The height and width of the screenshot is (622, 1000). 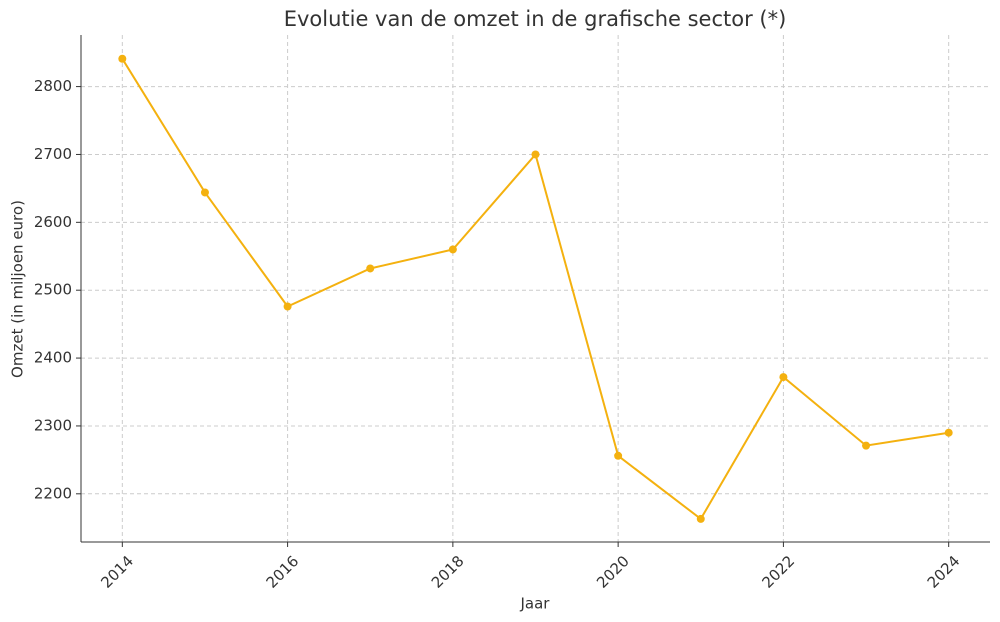 I want to click on x-tick-label: 2022, so click(x=778, y=572).